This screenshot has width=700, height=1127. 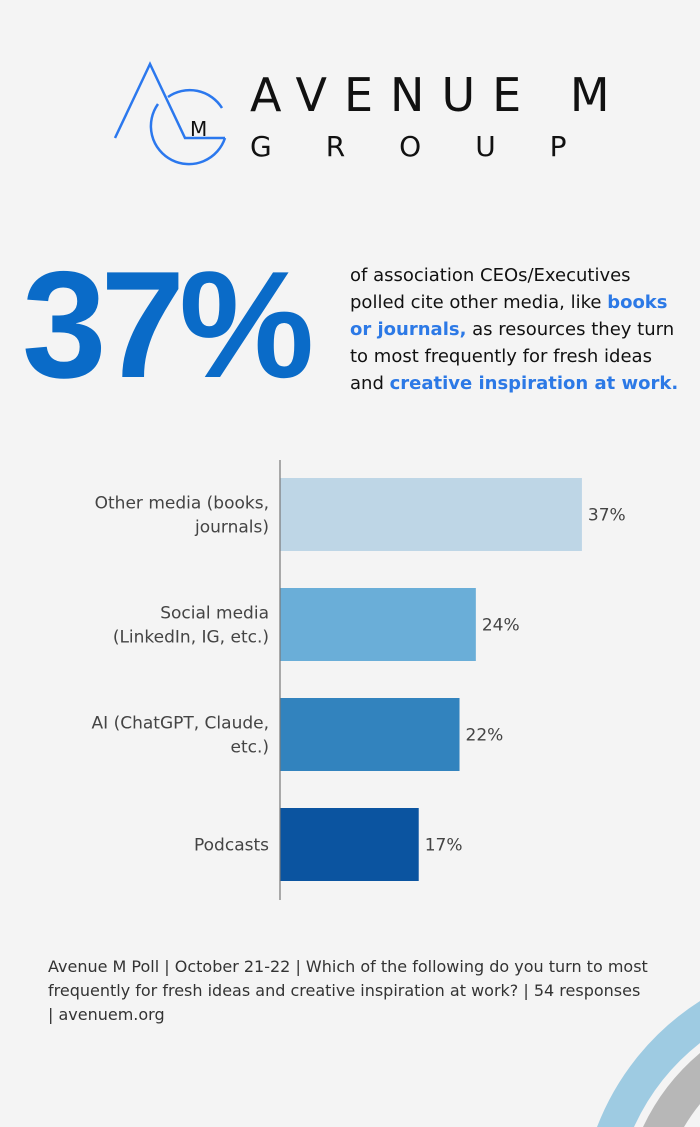 I want to click on category-label: AI (ChatGPT, Claude,, so click(x=180, y=724).